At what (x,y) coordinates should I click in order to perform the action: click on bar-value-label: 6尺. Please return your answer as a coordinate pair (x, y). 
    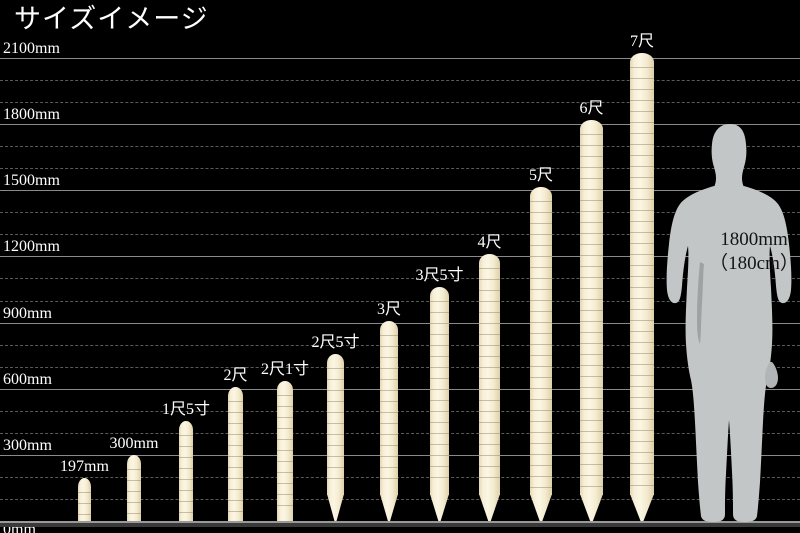
    Looking at the image, I should click on (591, 109).